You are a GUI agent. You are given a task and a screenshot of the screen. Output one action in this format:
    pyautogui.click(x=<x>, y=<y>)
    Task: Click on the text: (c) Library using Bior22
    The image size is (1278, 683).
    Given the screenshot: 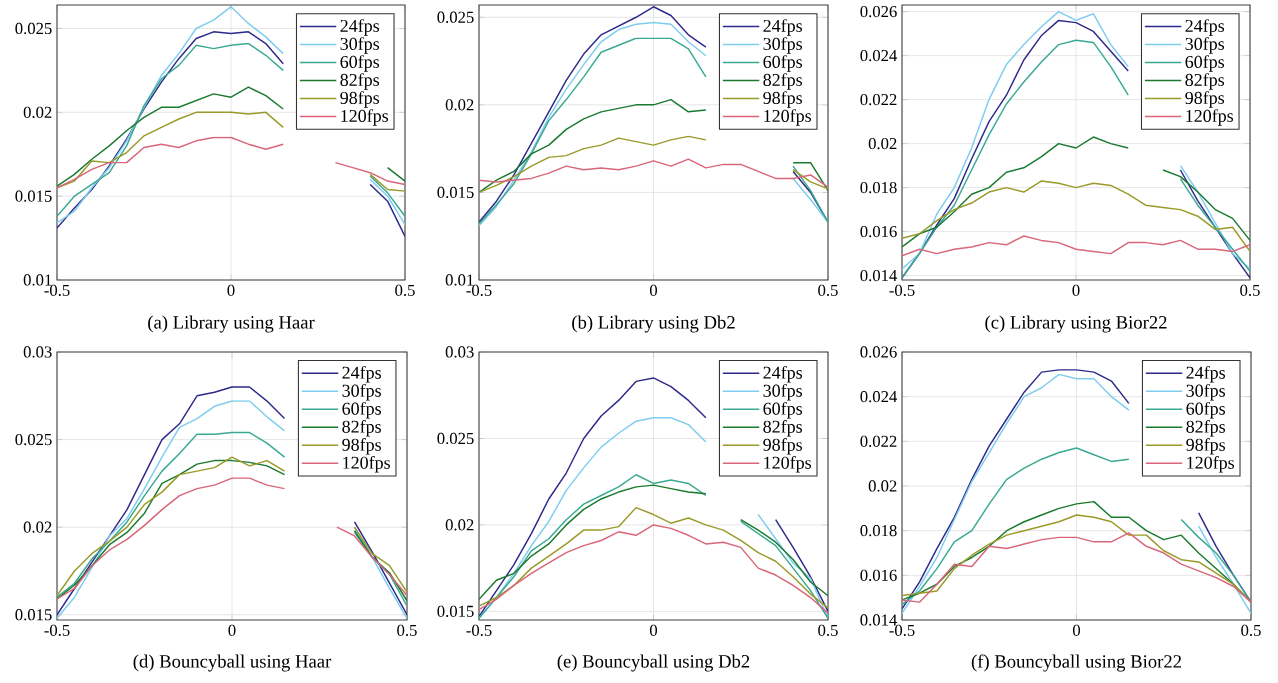 What is the action you would take?
    pyautogui.click(x=1076, y=324)
    